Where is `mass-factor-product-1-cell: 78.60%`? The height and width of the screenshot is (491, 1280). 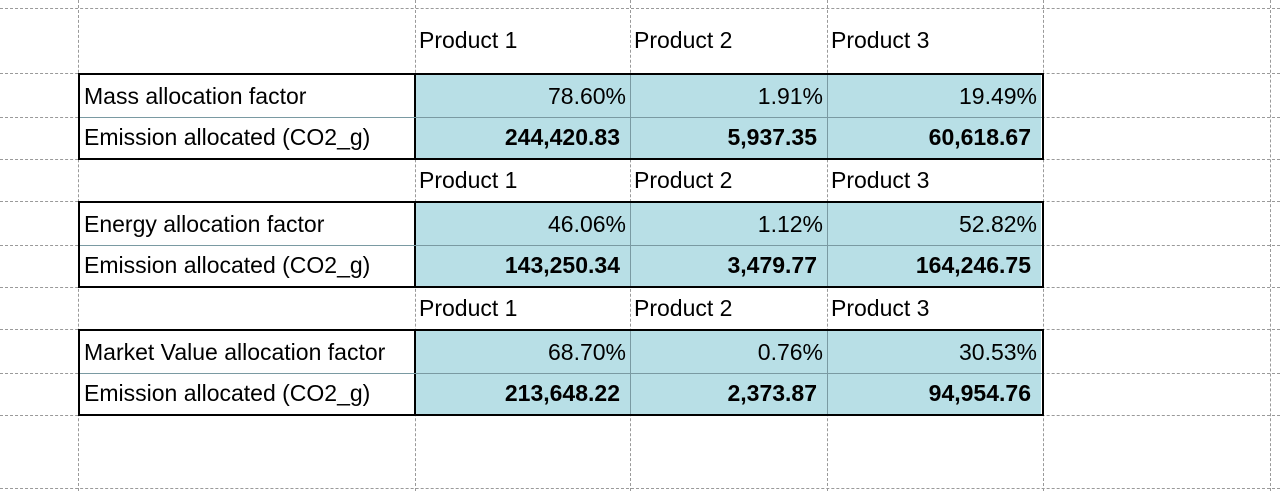
mass-factor-product-1-cell: 78.60% is located at coordinates (522, 96).